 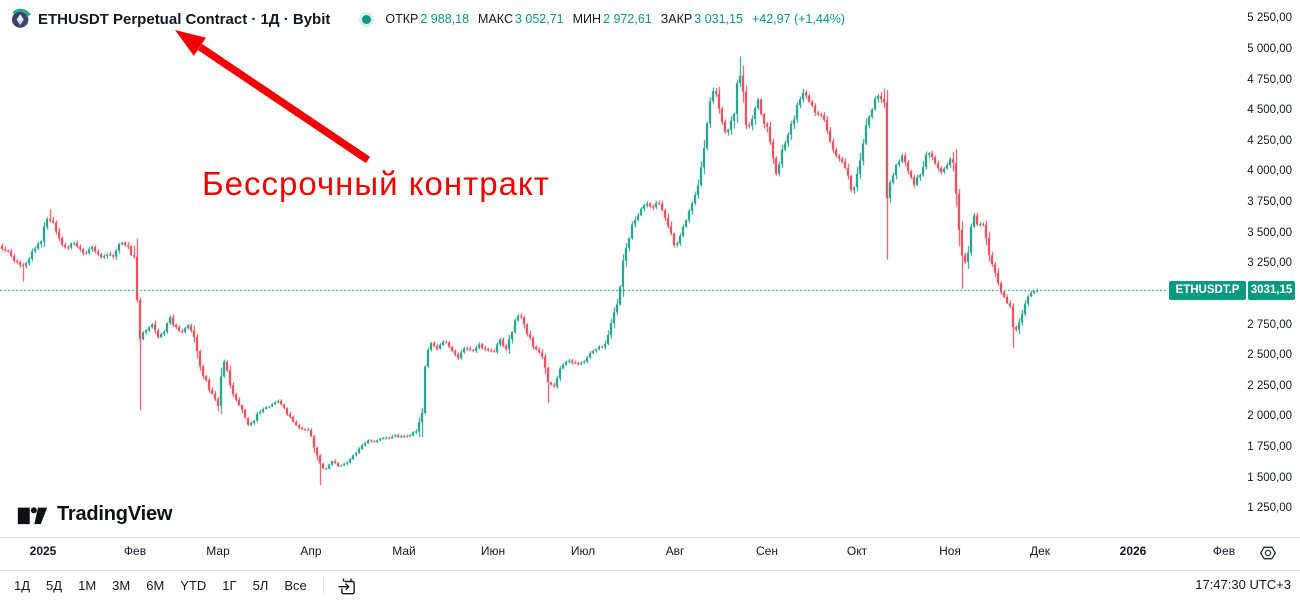 I want to click on time-tick-label: Сен, so click(x=767, y=551).